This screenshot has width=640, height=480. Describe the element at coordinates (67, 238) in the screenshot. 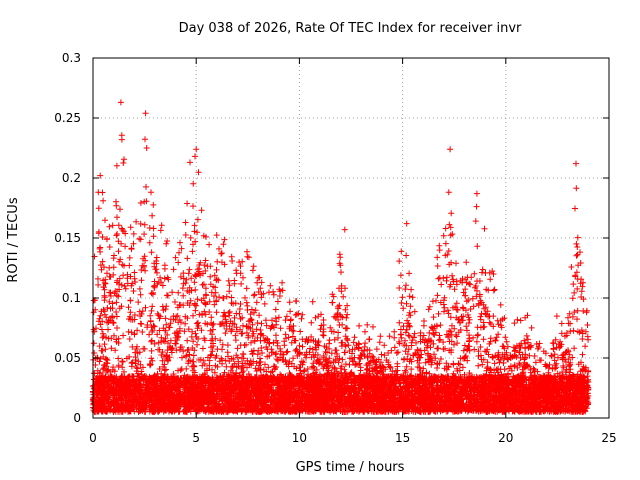

I see `y-tick-label: 0.15` at that location.